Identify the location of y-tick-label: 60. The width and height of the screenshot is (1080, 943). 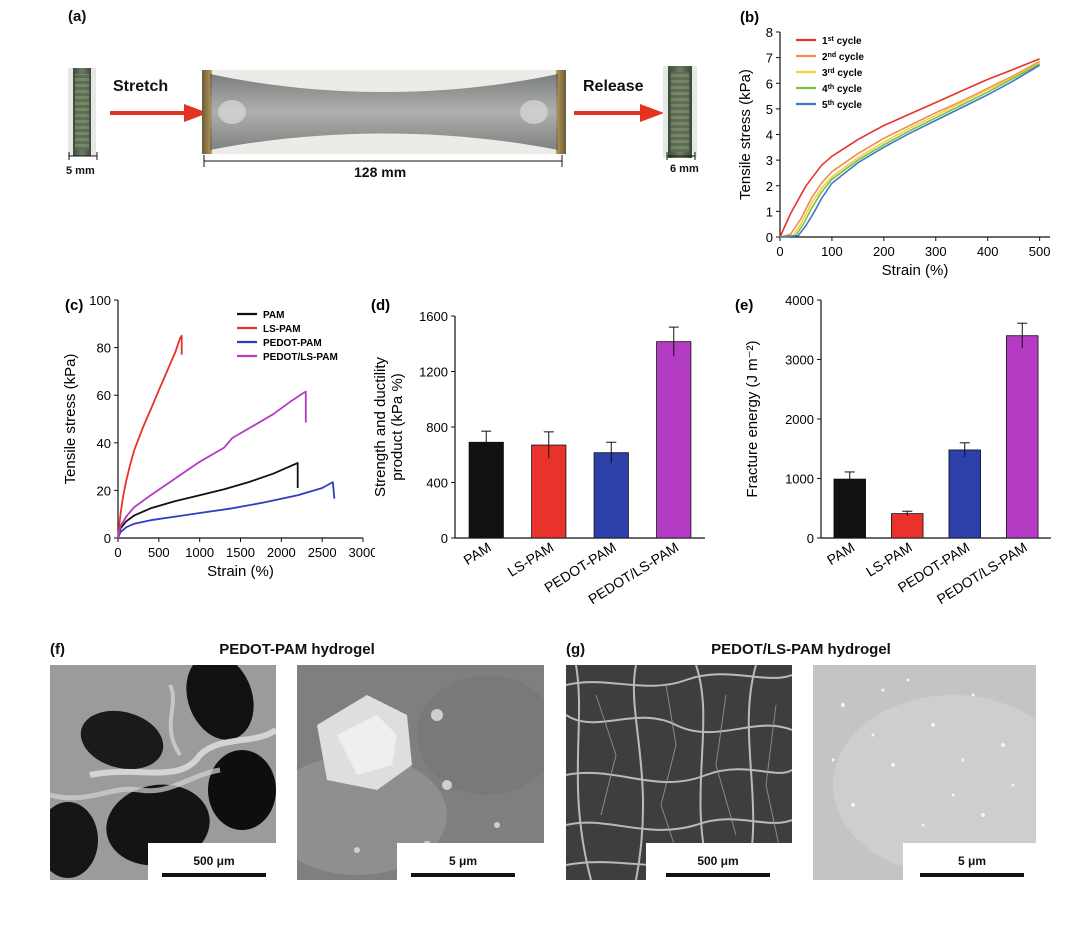
(104, 395).